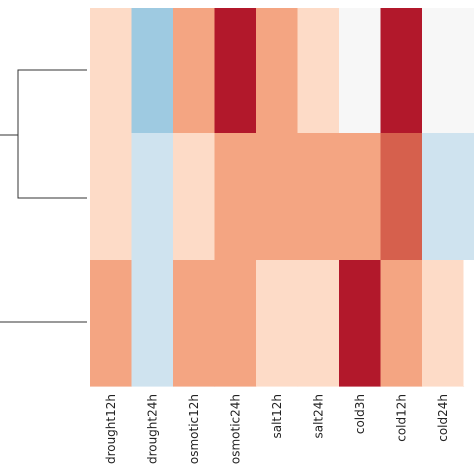 The width and height of the screenshot is (474, 474). What do you see at coordinates (318, 323) in the screenshot?
I see `heatmap-cell-r3-salt24h` at bounding box center [318, 323].